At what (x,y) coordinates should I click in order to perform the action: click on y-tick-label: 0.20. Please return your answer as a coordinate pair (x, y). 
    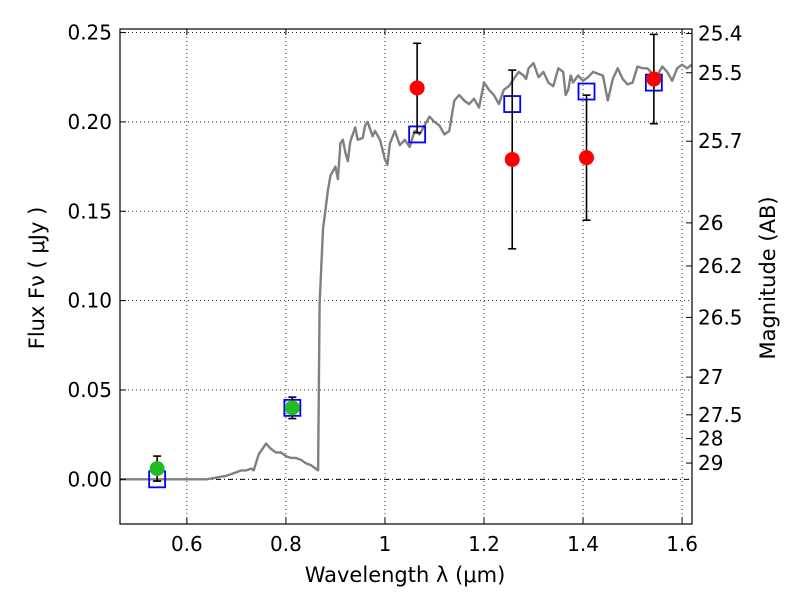
    Looking at the image, I should click on (89, 122).